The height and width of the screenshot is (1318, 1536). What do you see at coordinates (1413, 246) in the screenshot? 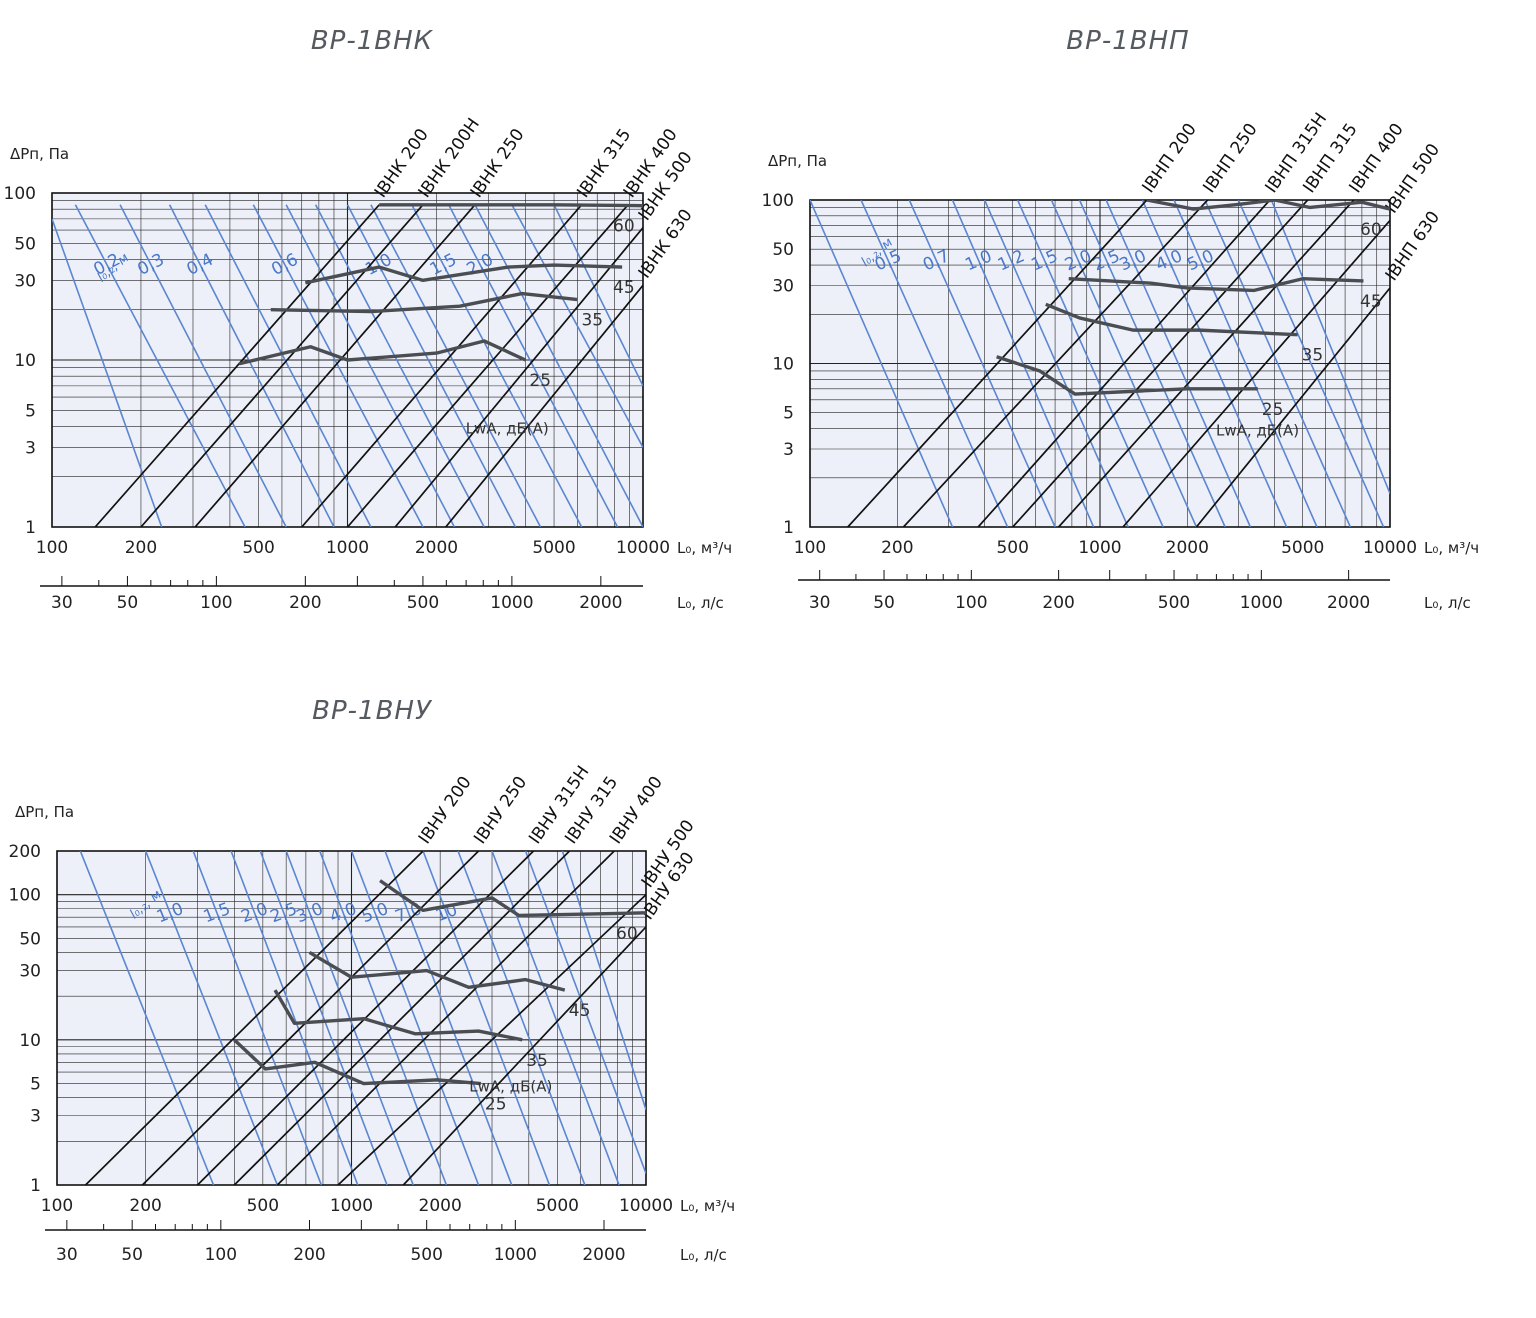
I see `model-label: IВНП 630` at bounding box center [1413, 246].